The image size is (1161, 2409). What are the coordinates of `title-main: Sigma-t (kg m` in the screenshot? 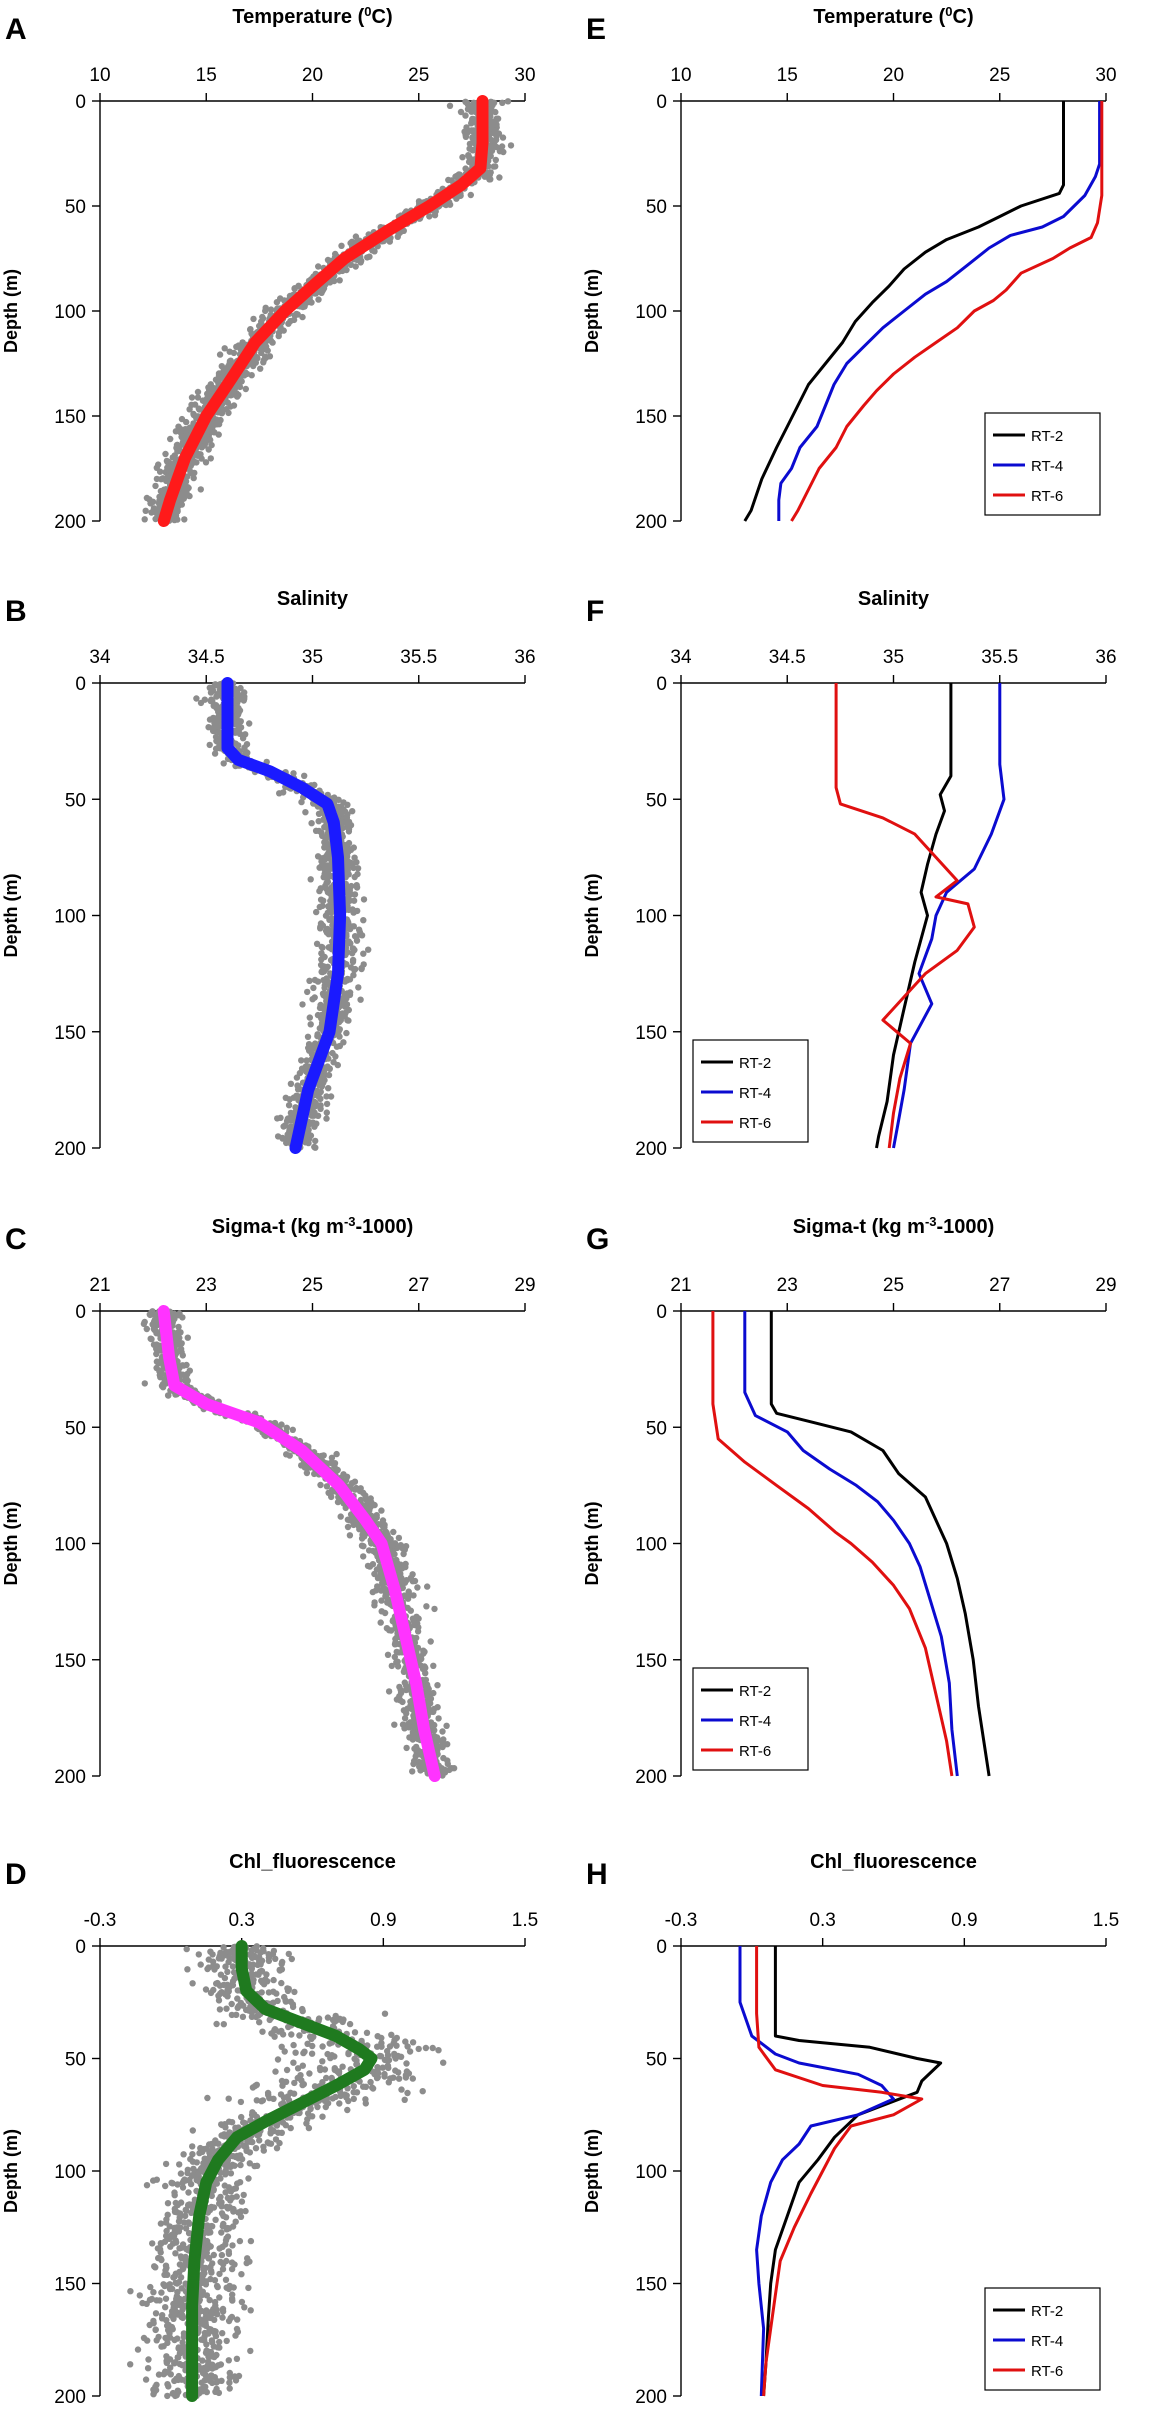 It's located at (278, 1227).